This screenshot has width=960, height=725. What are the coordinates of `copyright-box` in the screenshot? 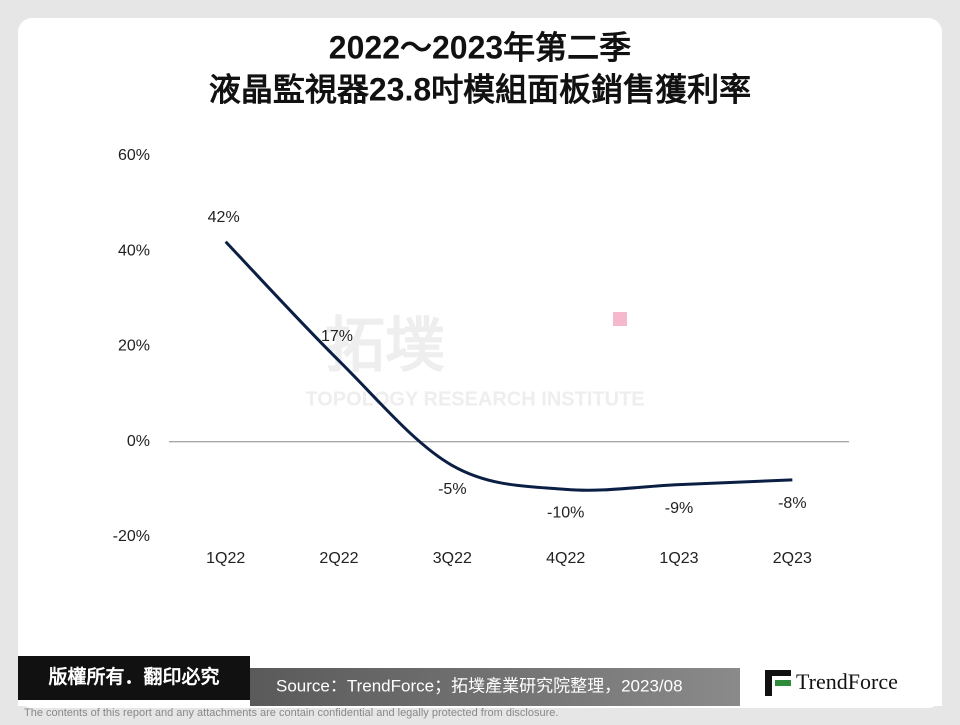 It's located at (134, 678).